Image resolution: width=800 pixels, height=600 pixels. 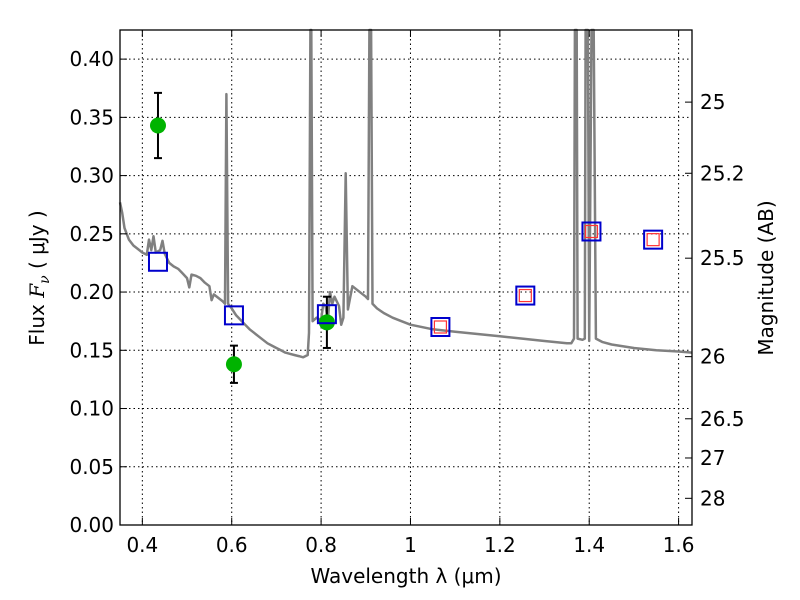 I want to click on right-tick-label: 25, so click(x=712, y=102).